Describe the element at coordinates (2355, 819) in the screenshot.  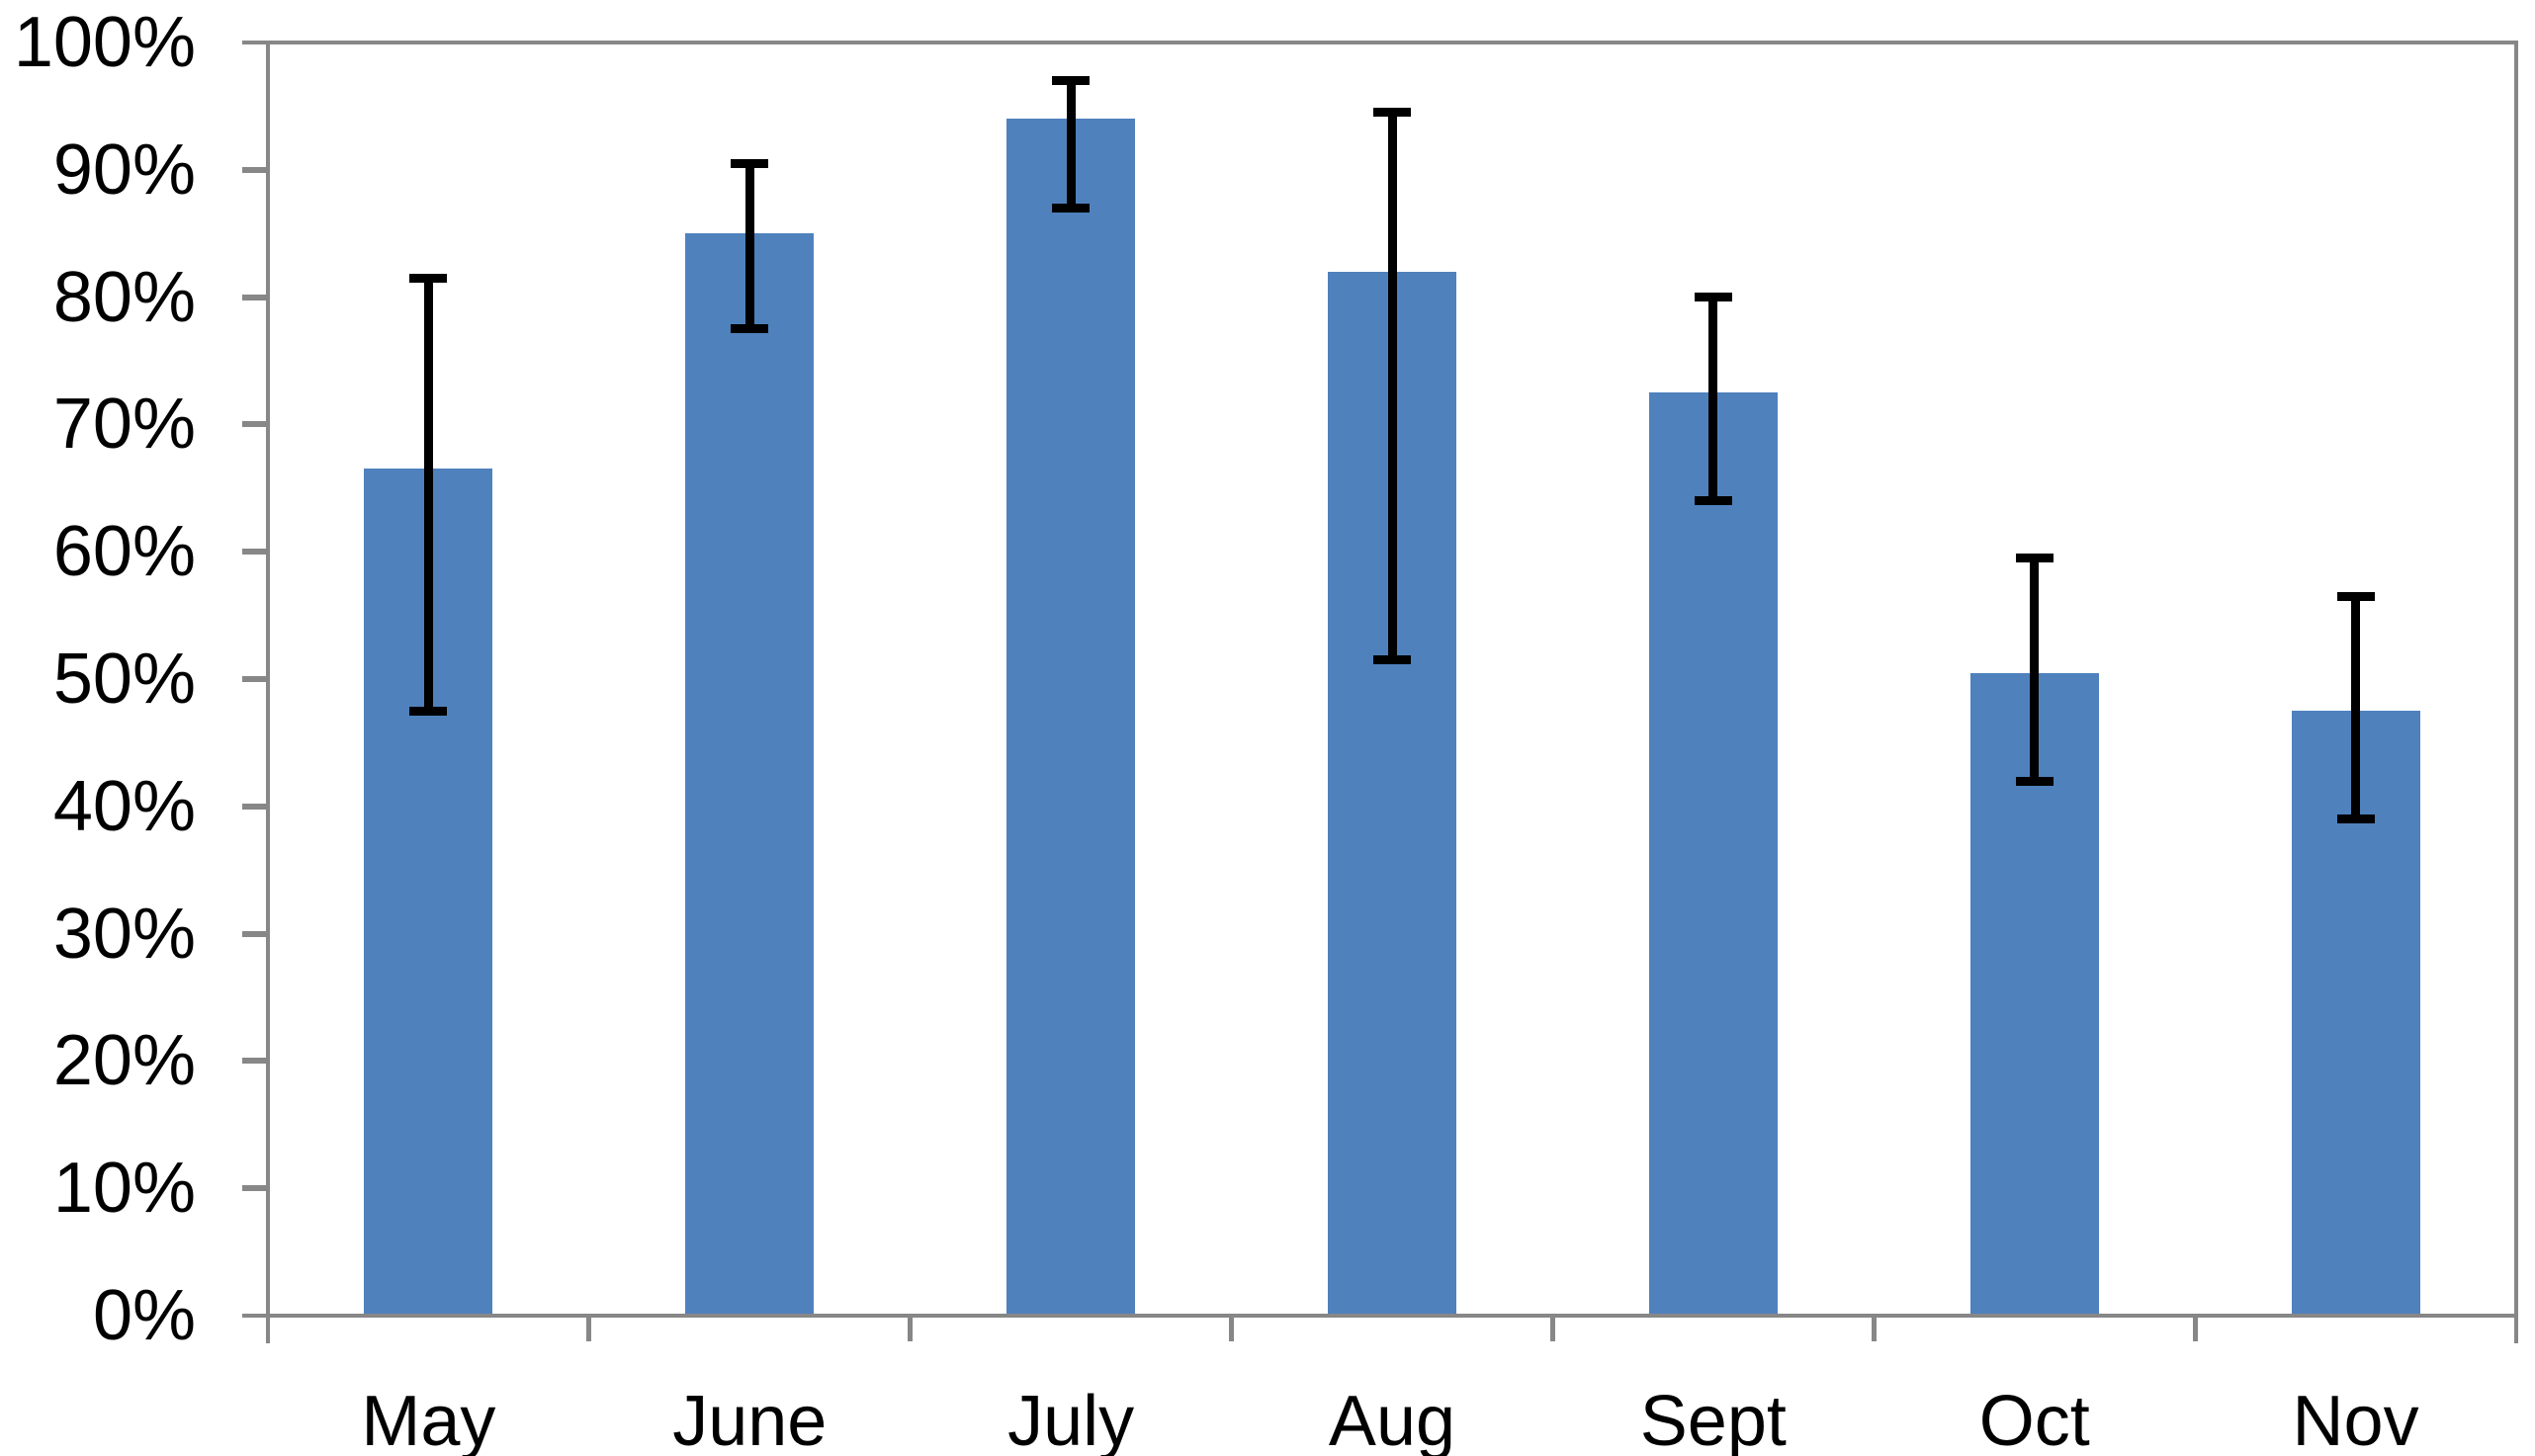
I see `error-bar-cap-bottom-nov` at that location.